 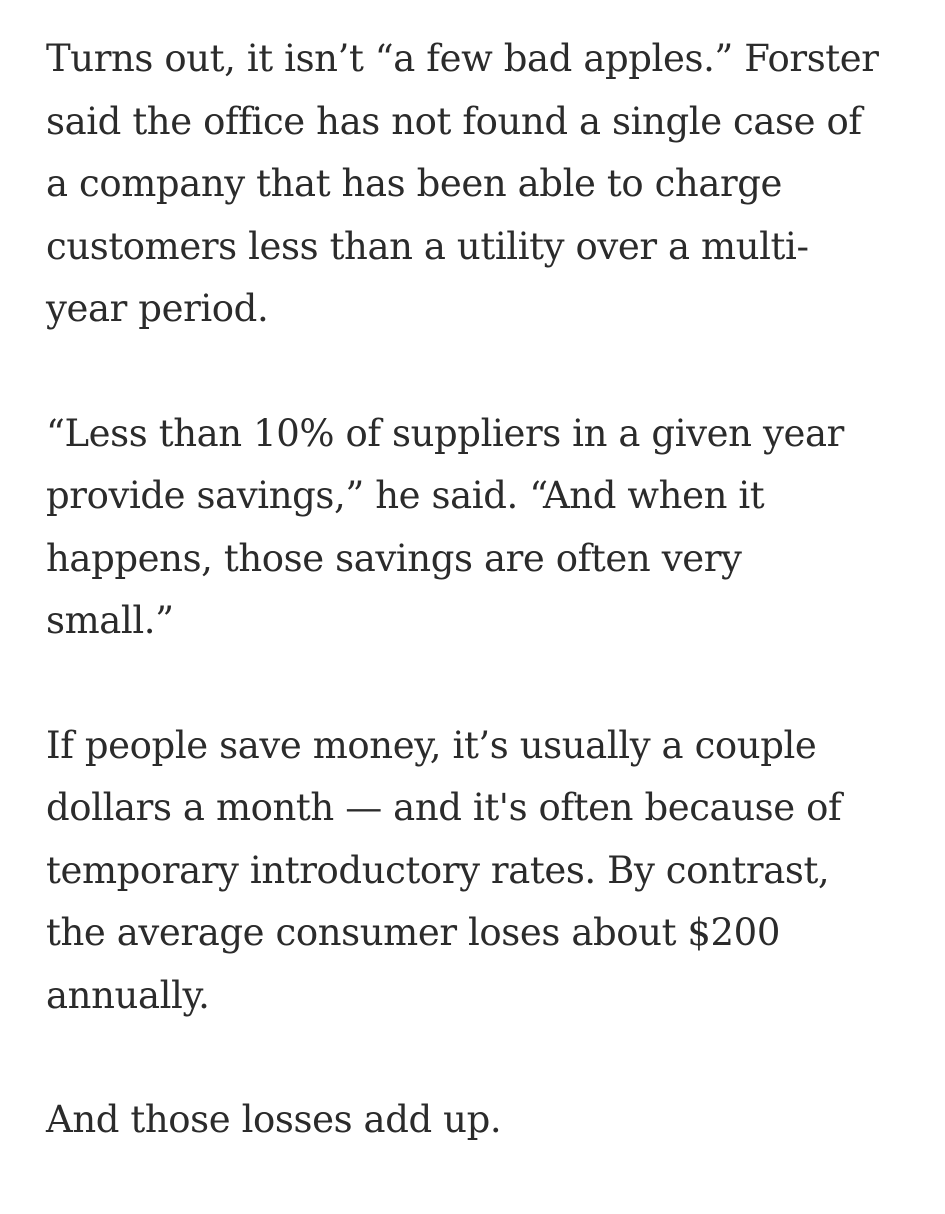 I want to click on paragraph-line: small.”, so click(x=110, y=620).